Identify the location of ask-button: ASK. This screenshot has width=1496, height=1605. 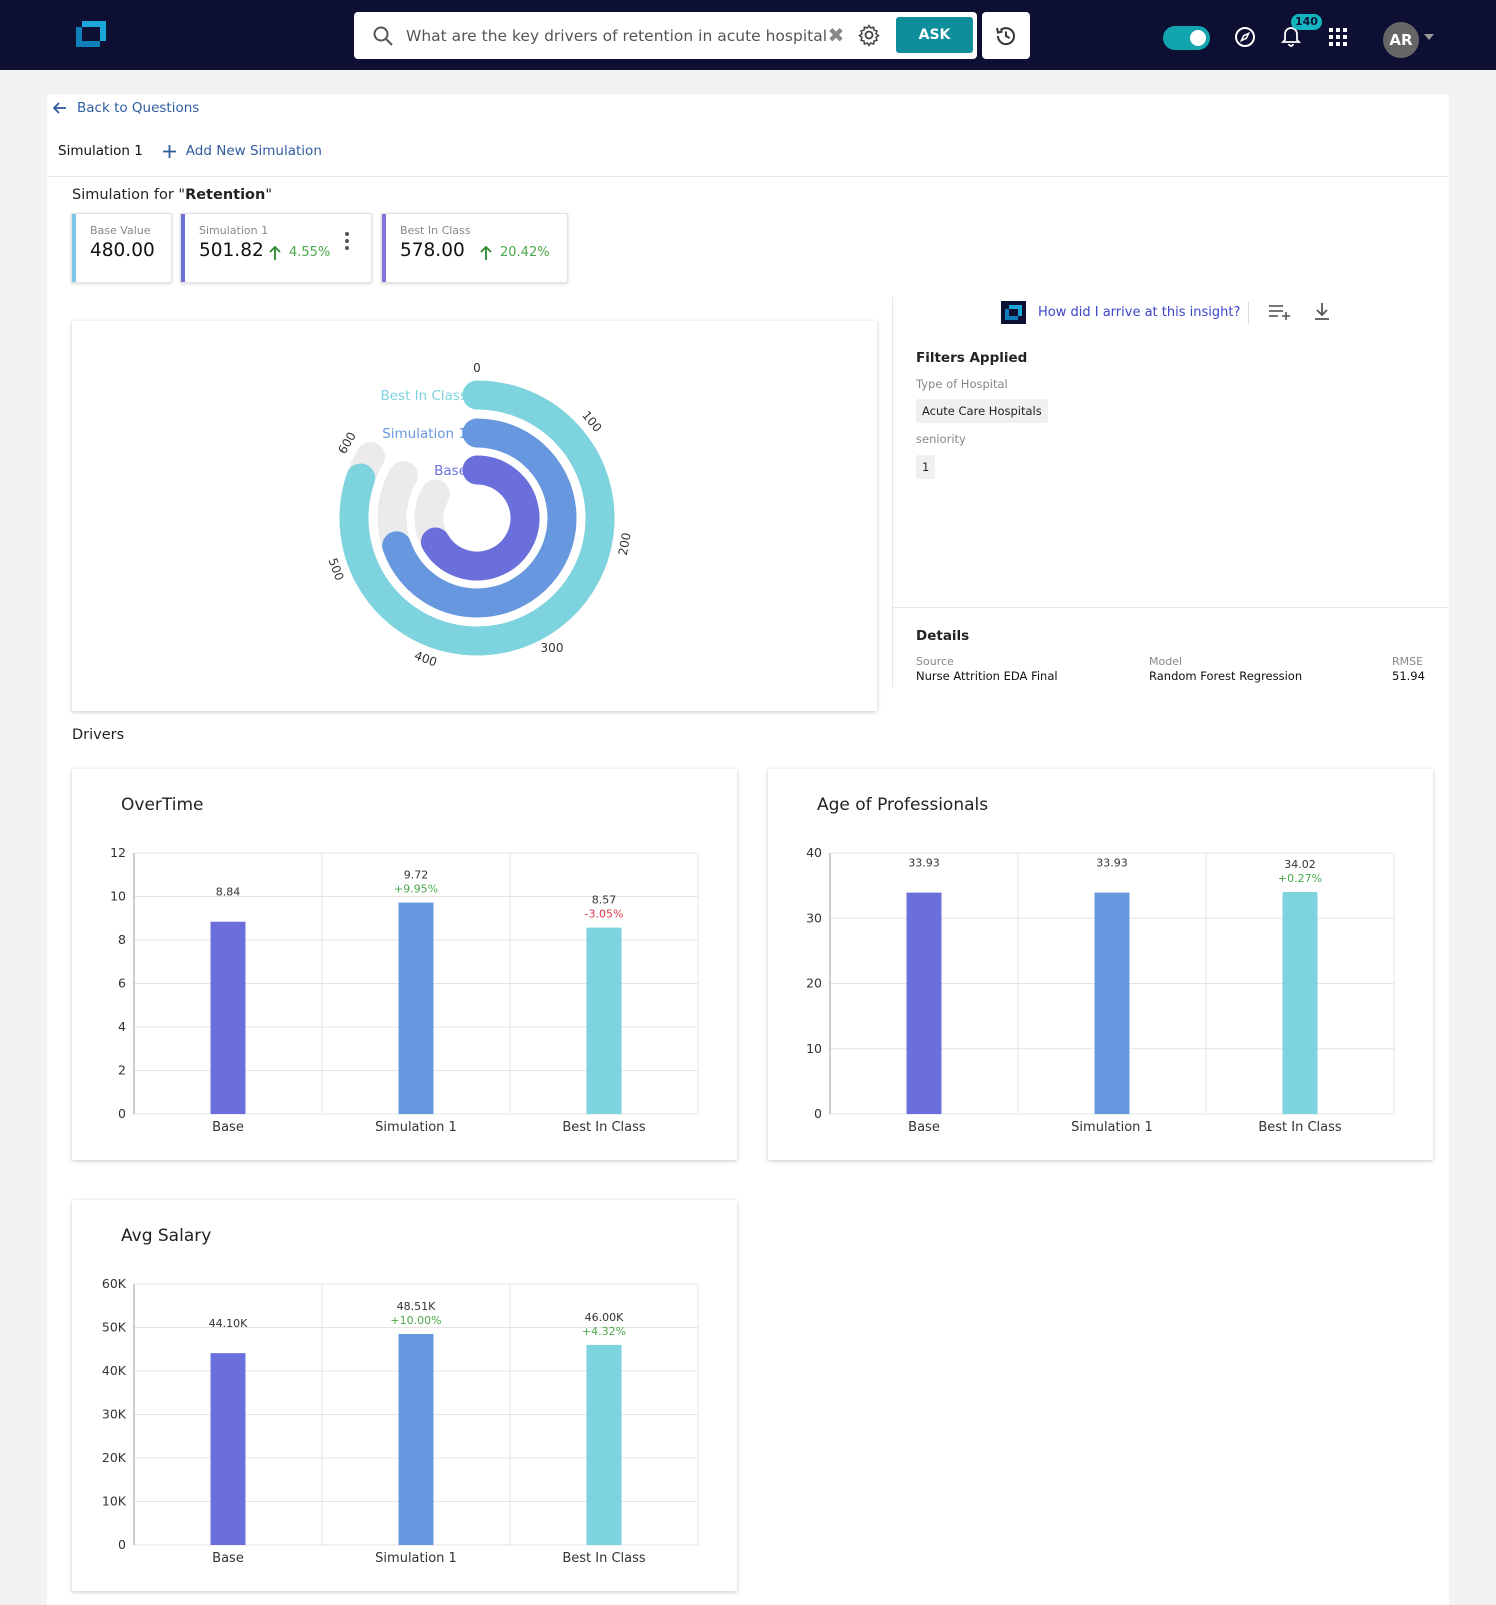
(934, 35).